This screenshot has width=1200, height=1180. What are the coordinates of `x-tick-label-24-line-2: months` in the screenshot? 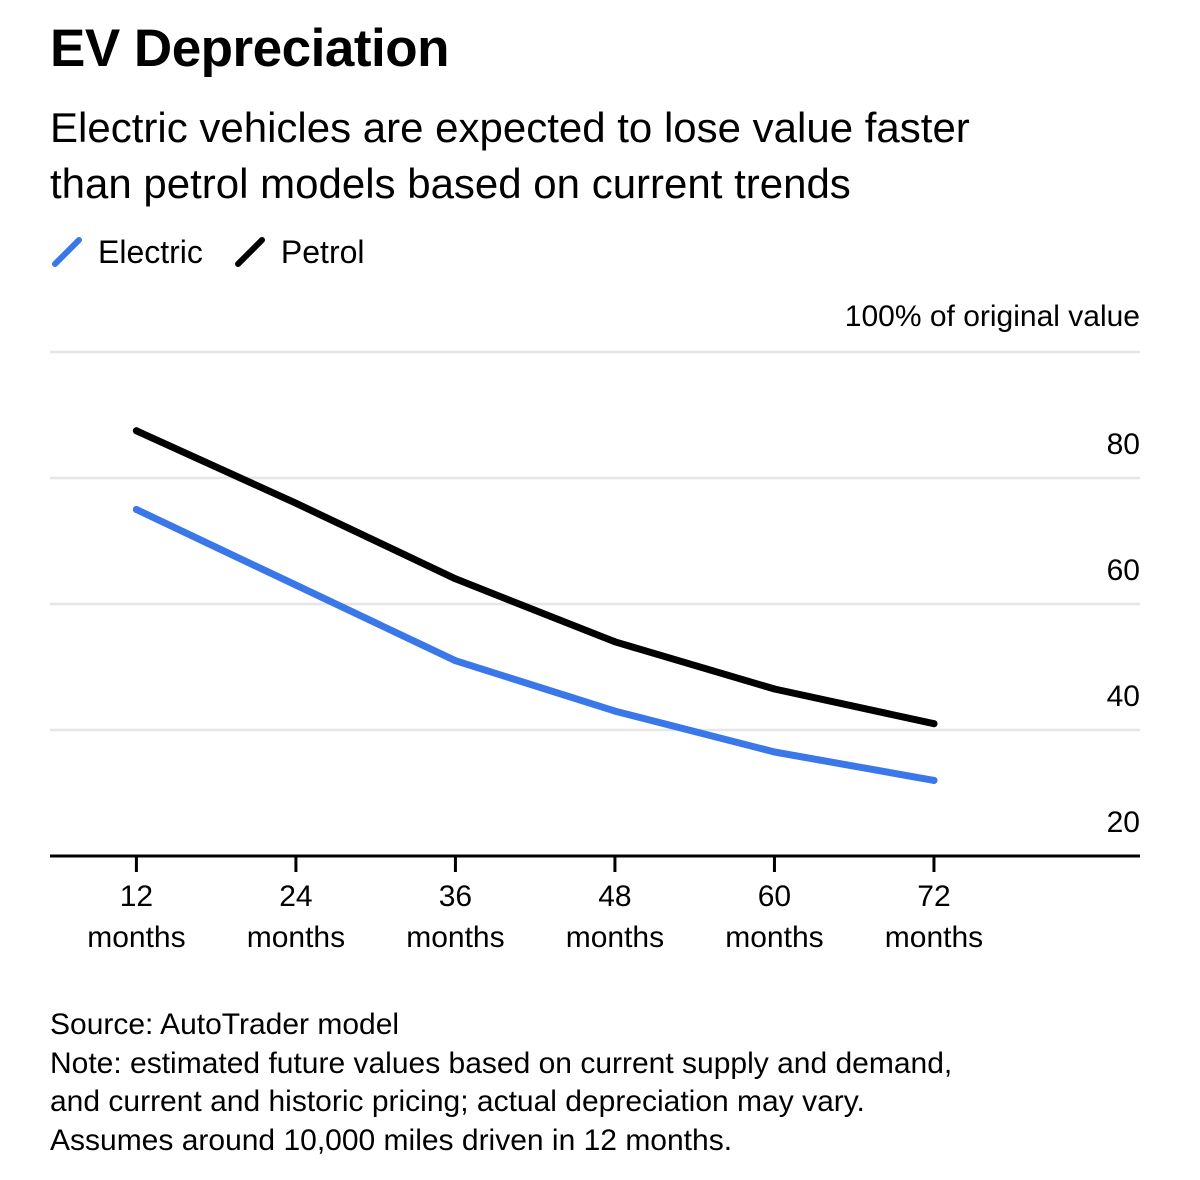 It's located at (296, 937).